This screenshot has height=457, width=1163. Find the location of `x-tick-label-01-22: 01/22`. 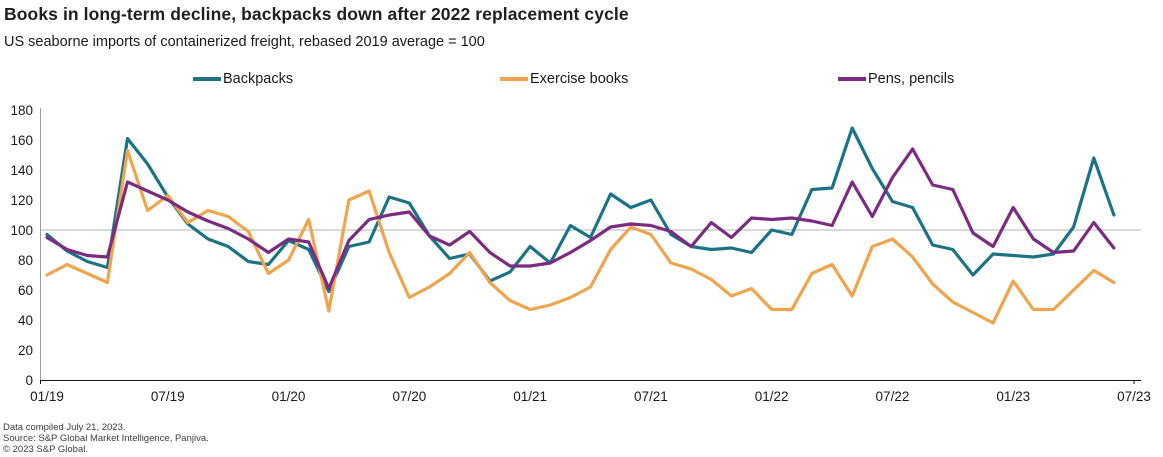

x-tick-label-01-22: 01/22 is located at coordinates (772, 396).